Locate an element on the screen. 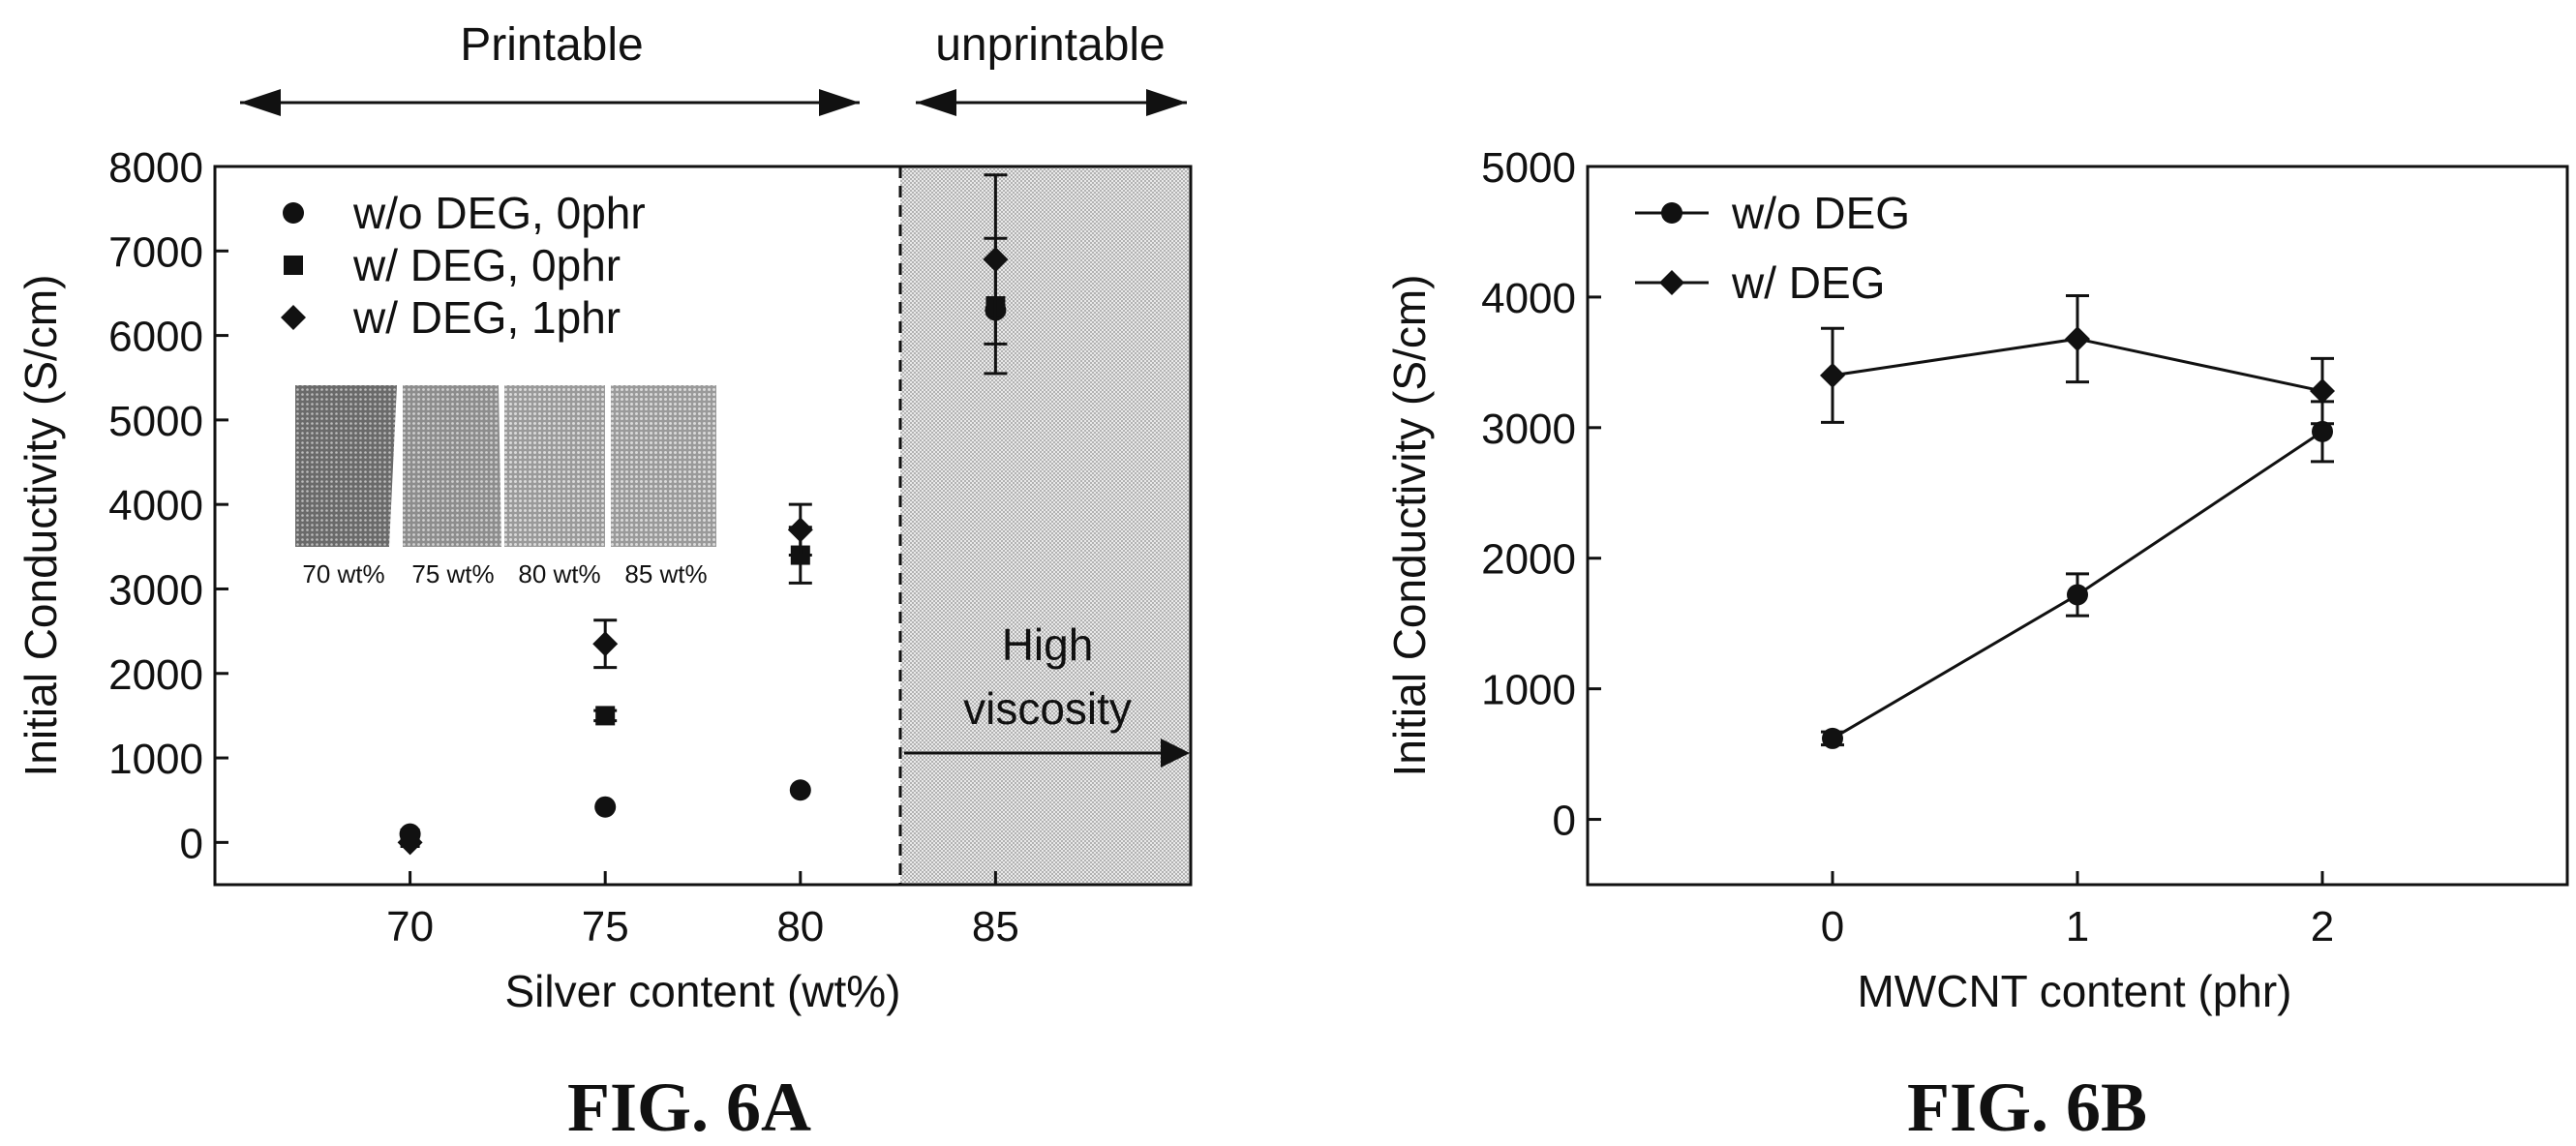 The height and width of the screenshot is (1146, 2576). inset-label-85: 85 wt% is located at coordinates (666, 573).